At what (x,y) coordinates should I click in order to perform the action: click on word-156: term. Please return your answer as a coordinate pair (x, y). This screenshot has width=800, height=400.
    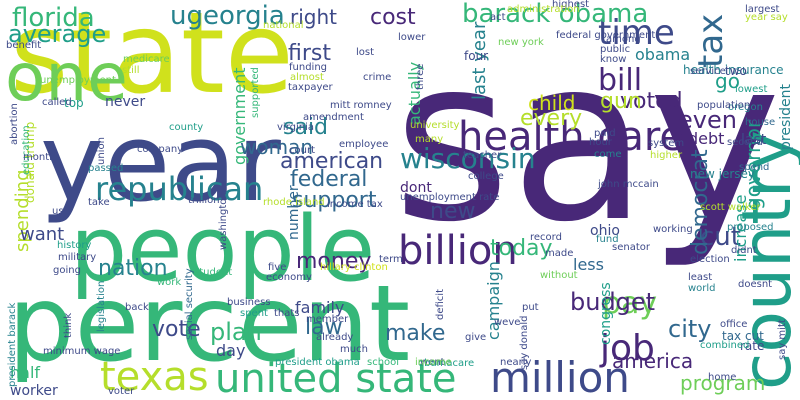
    Looking at the image, I should click on (391, 259).